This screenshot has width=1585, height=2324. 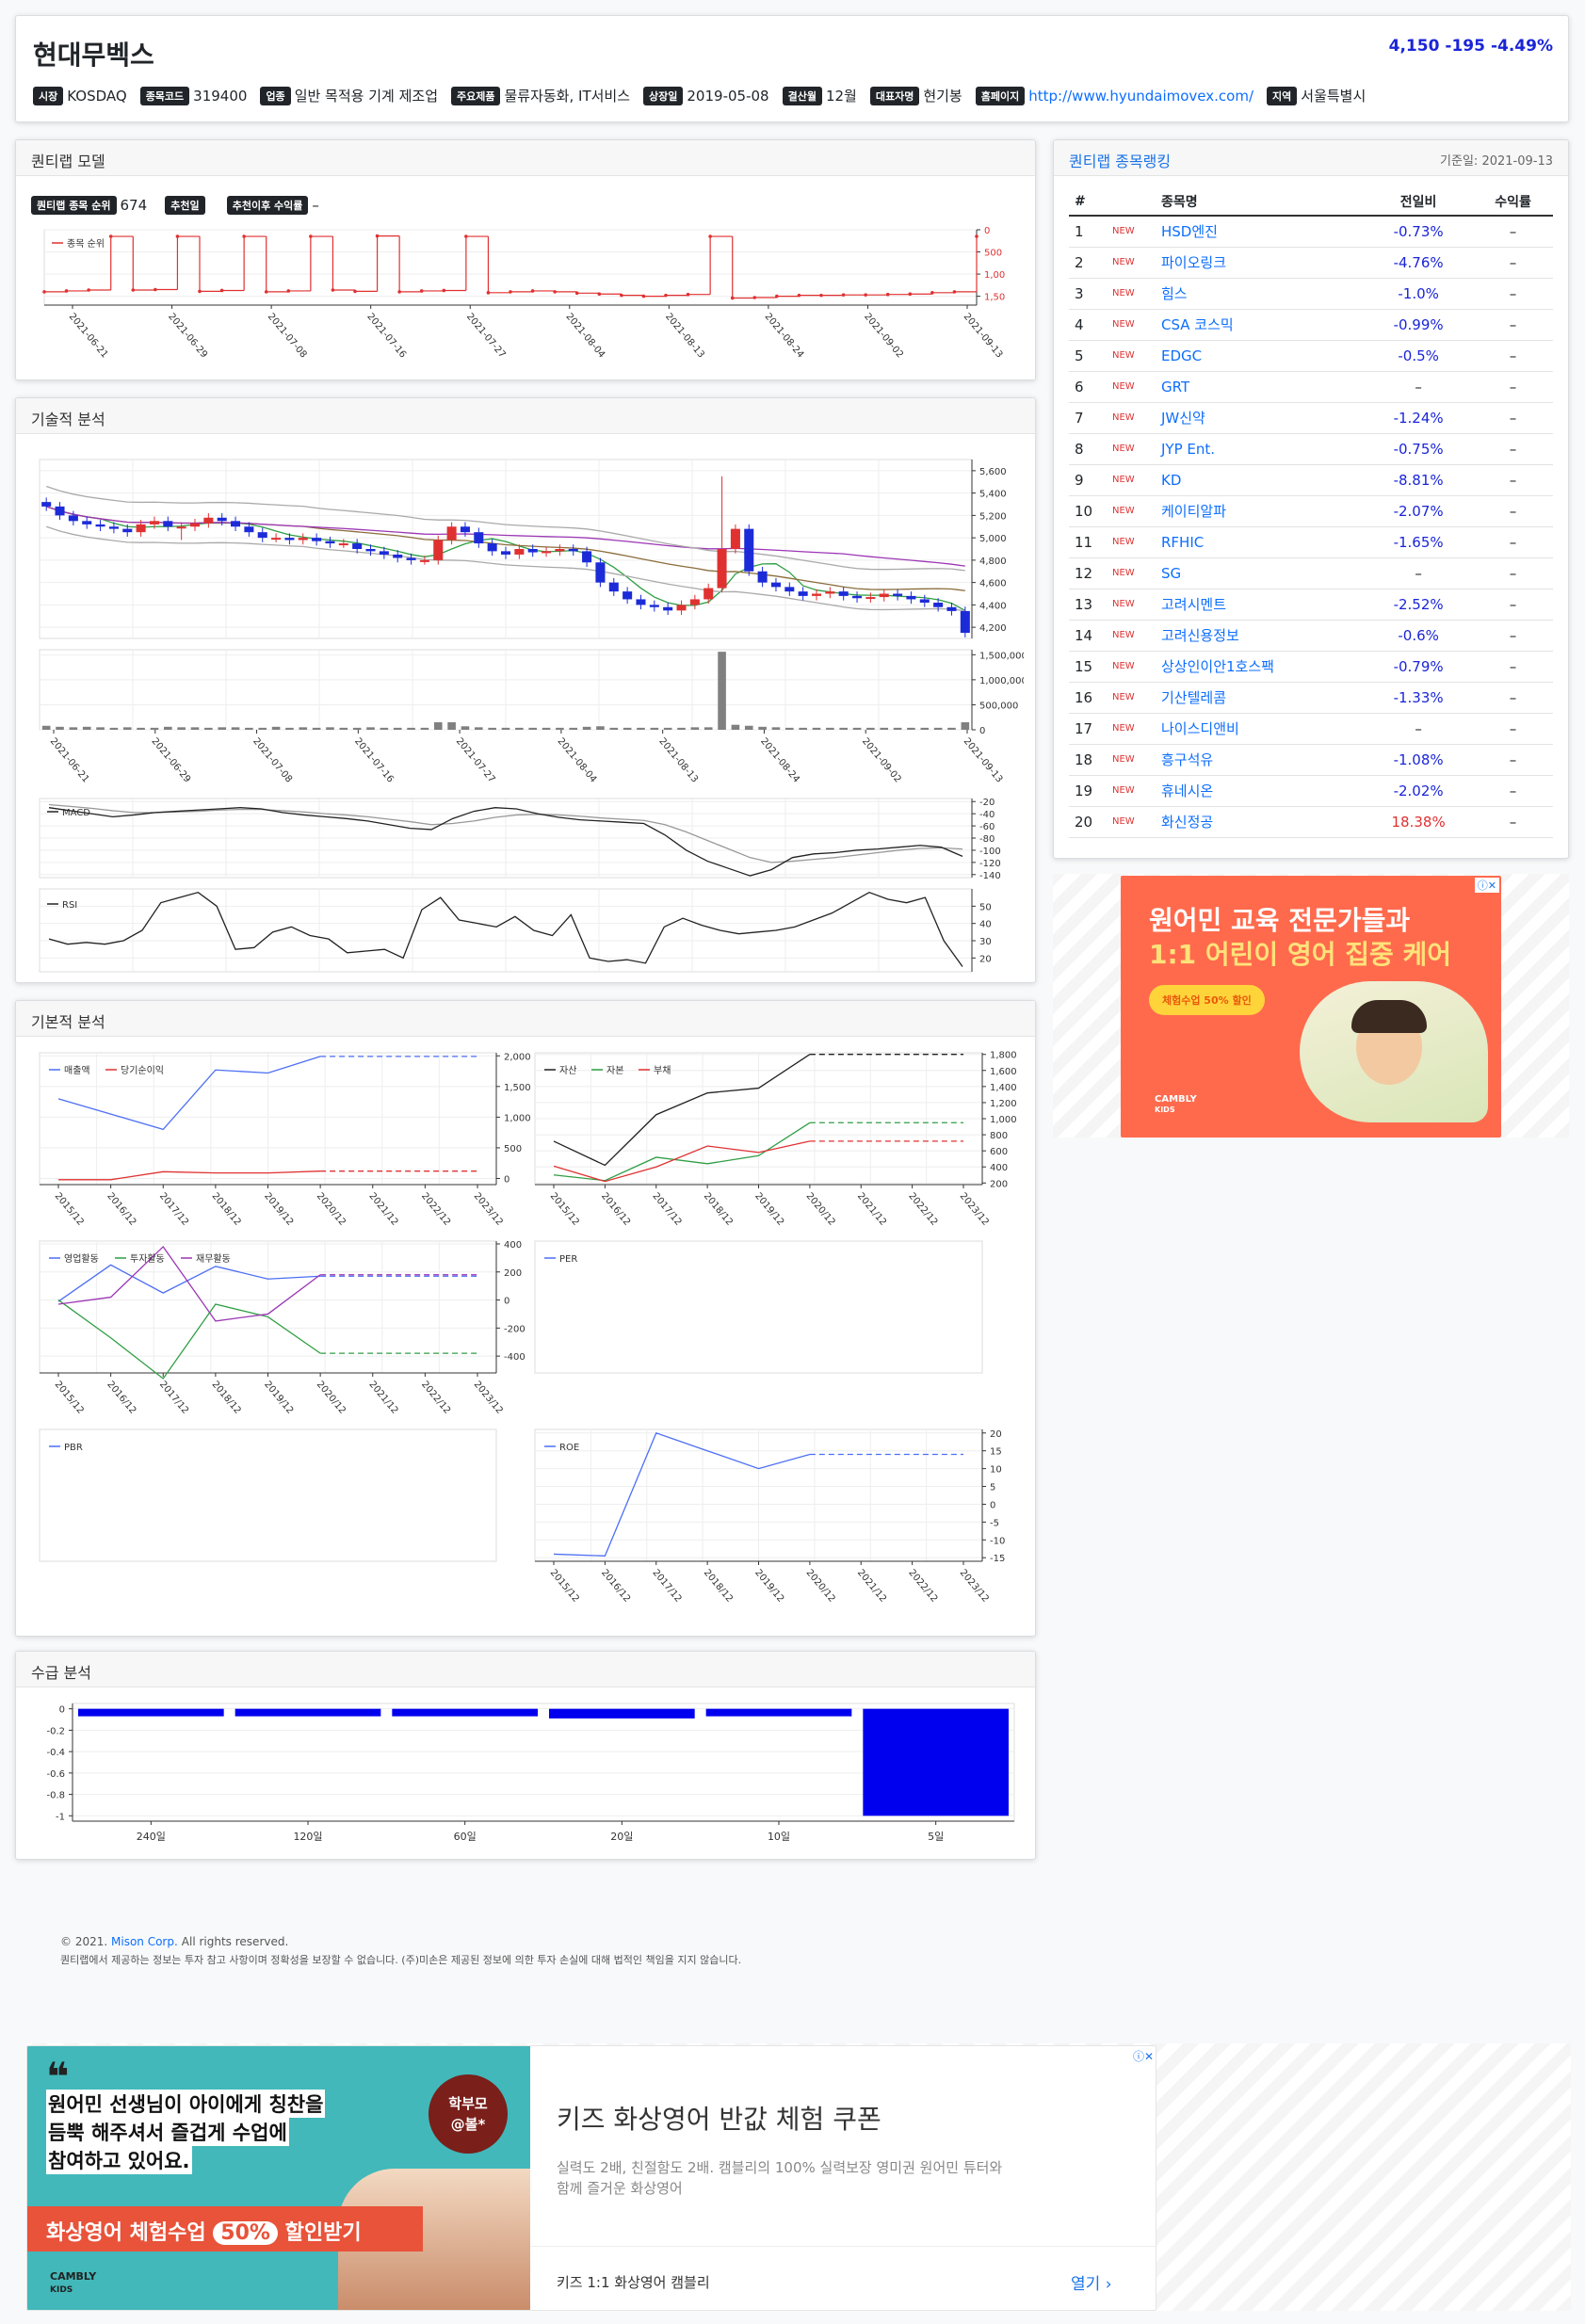 What do you see at coordinates (1187, 759) in the screenshot?
I see `stock-name: 흥구석유` at bounding box center [1187, 759].